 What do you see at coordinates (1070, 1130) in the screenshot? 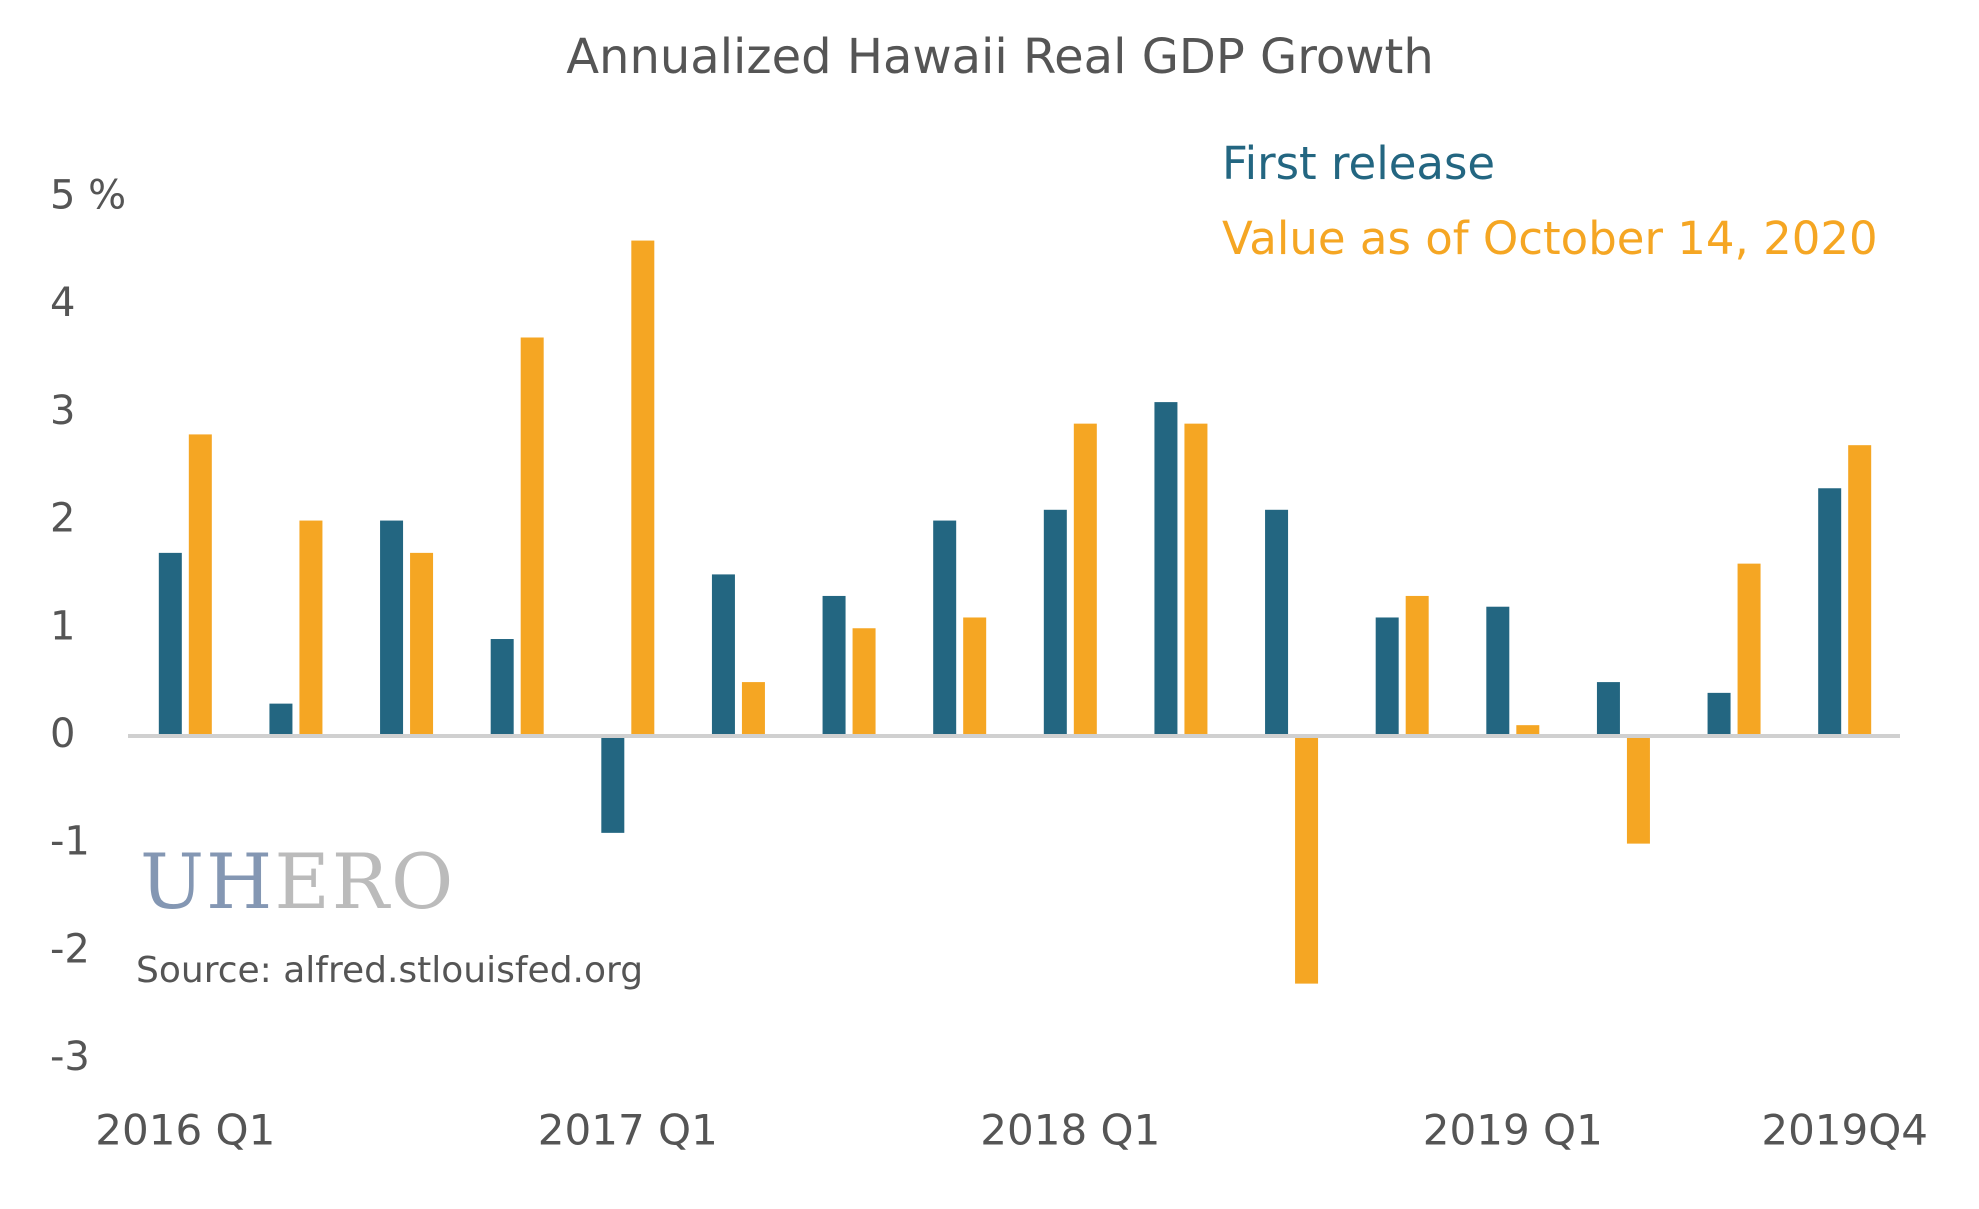
I see `x-tick-label: 2018 Q1` at bounding box center [1070, 1130].